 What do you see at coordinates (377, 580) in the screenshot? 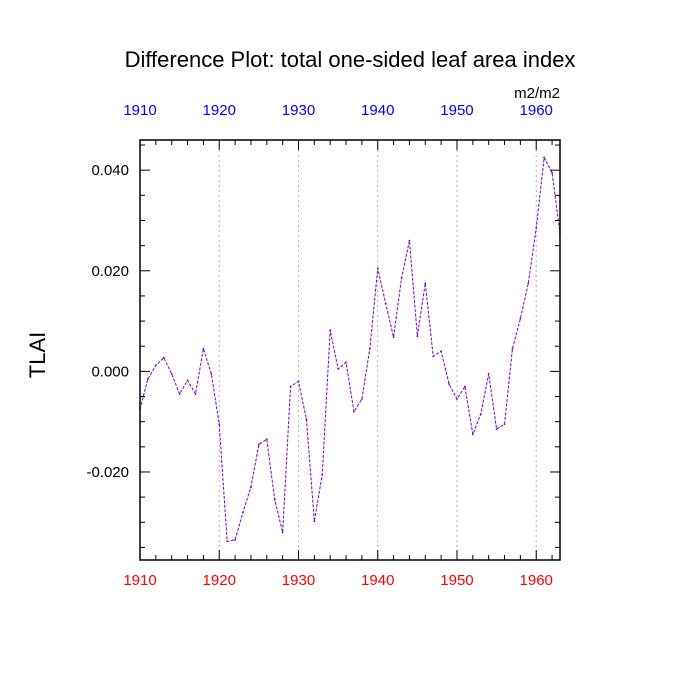
I see `x-tick-label-bottom: 1940` at bounding box center [377, 580].